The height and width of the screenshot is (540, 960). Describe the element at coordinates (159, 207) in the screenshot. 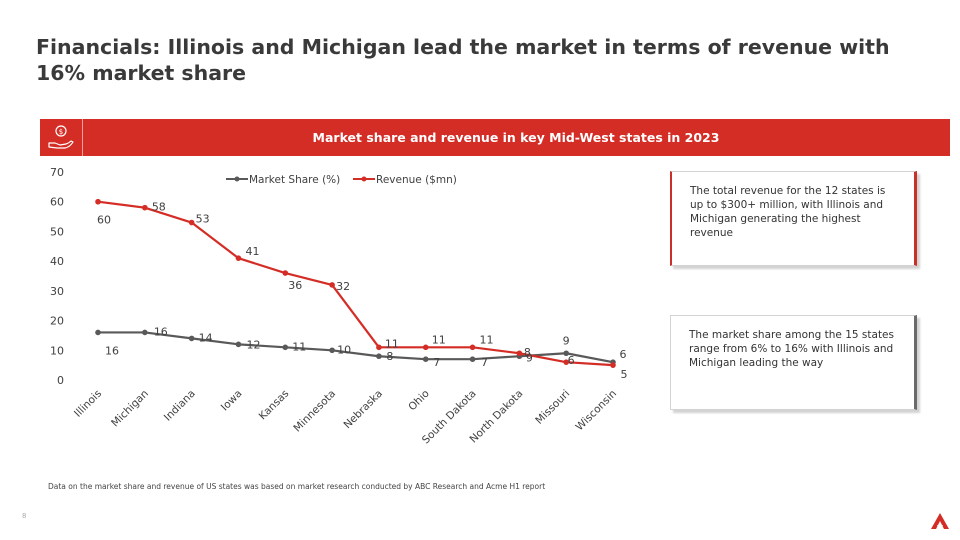

I see `data-label: 58` at that location.